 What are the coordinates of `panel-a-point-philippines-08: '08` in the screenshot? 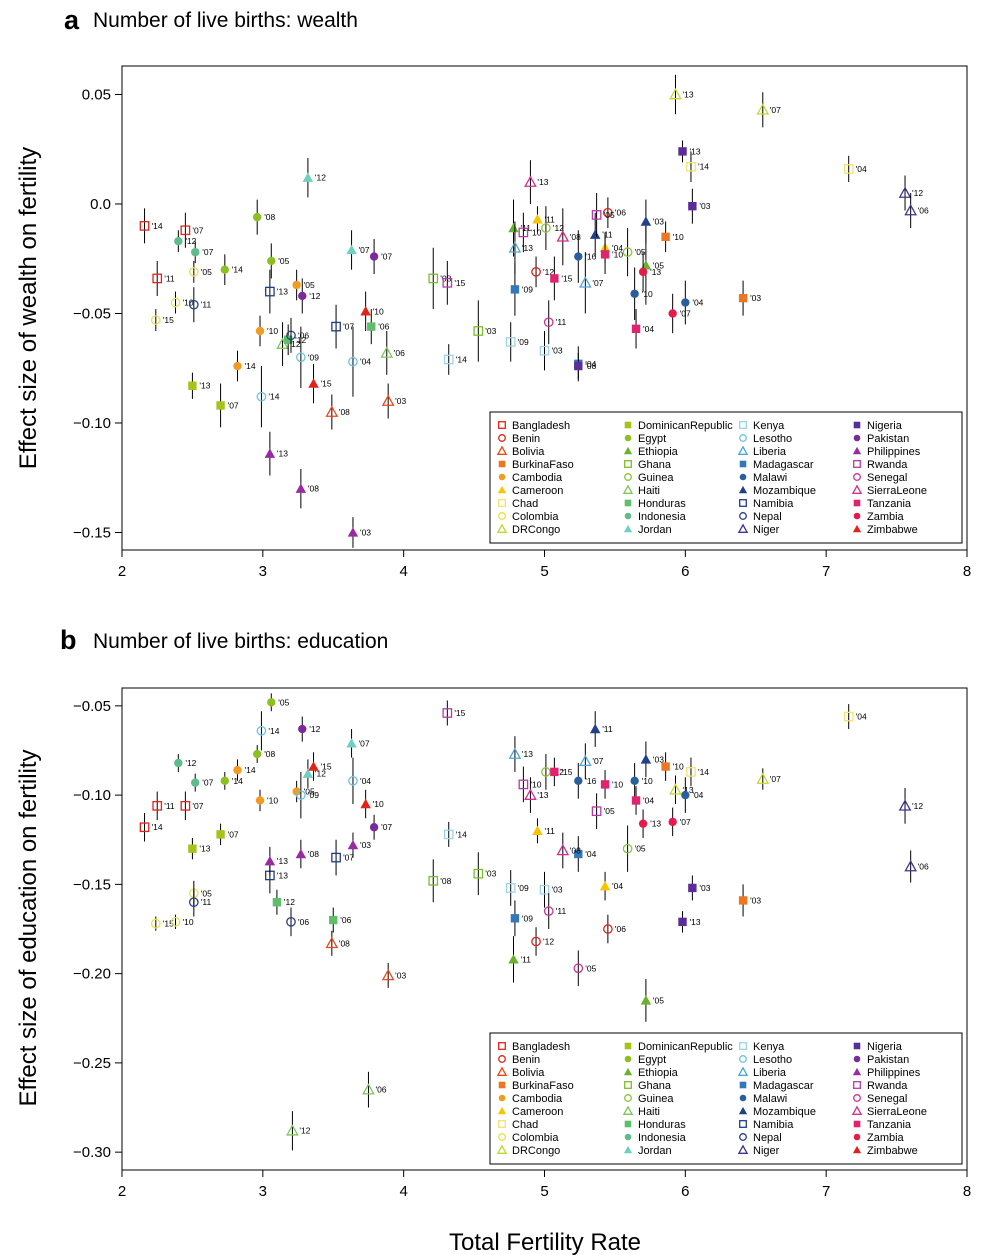 It's located at (307, 488).